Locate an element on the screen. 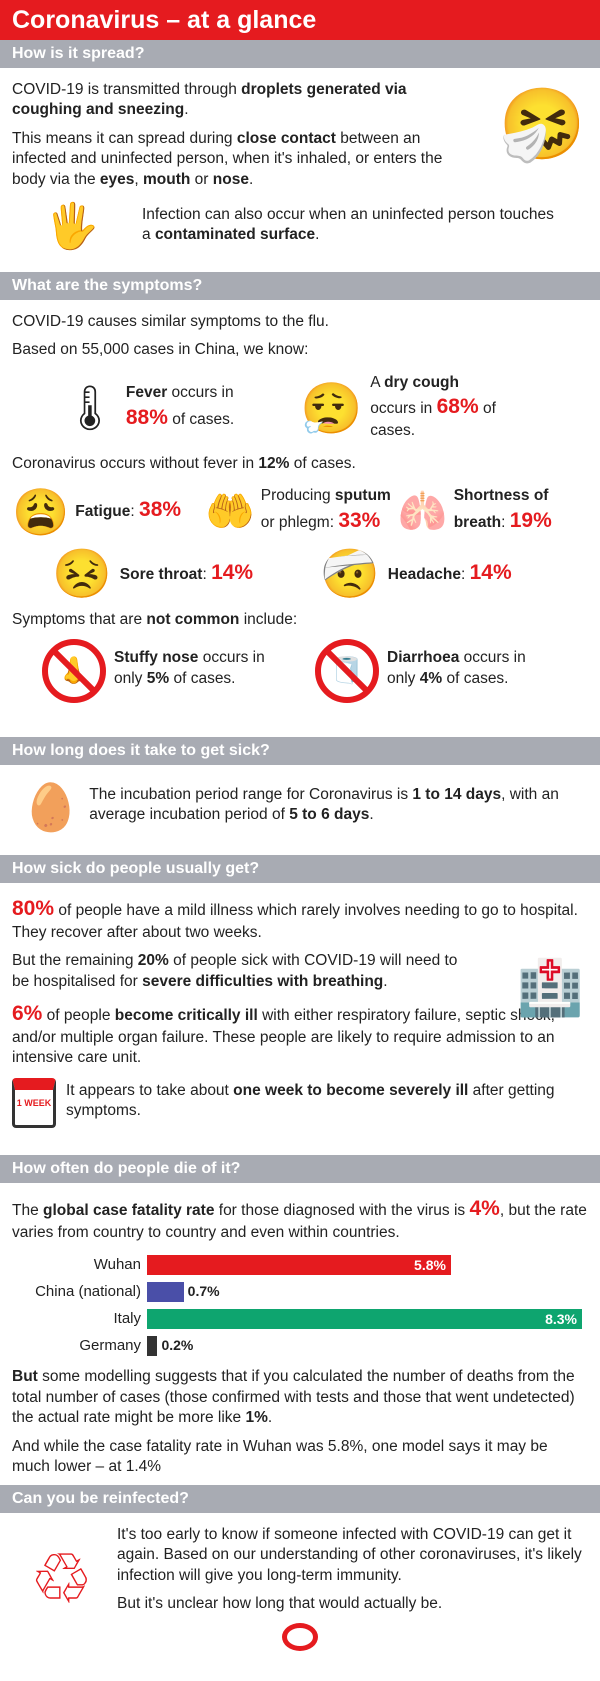  bar-row: Italy 8.3% is located at coordinates (300, 1318).